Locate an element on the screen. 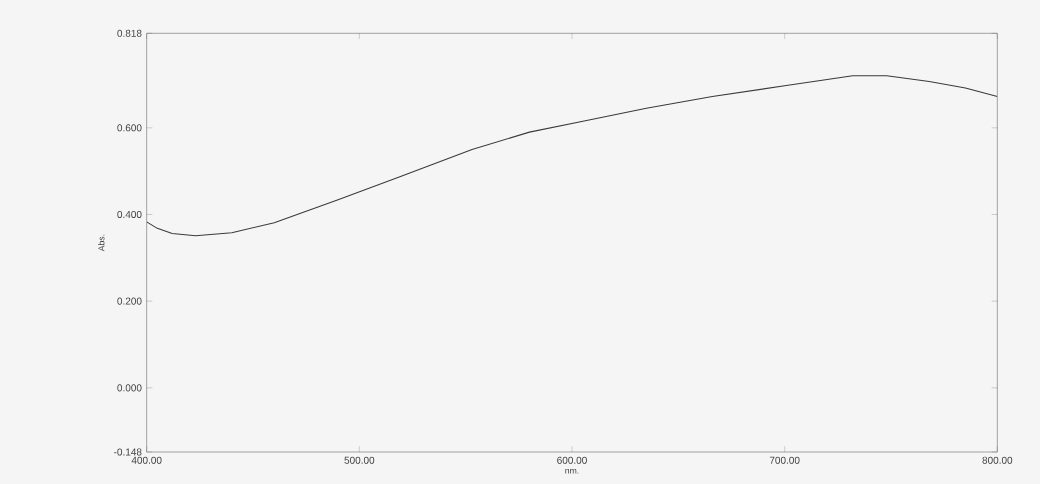 Image resolution: width=1040 pixels, height=484 pixels. y-tick-label: 0.600 is located at coordinates (129, 128).